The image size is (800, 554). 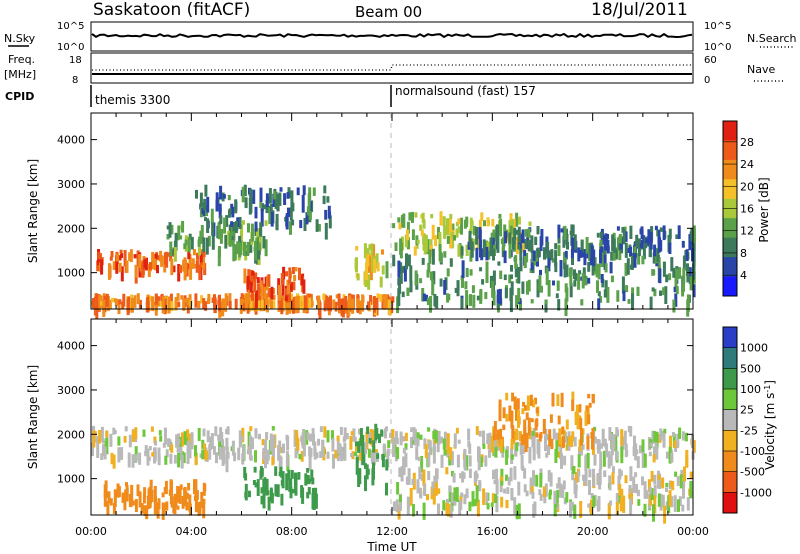 What do you see at coordinates (191, 531) in the screenshot?
I see `x-tick-label: 04:00` at bounding box center [191, 531].